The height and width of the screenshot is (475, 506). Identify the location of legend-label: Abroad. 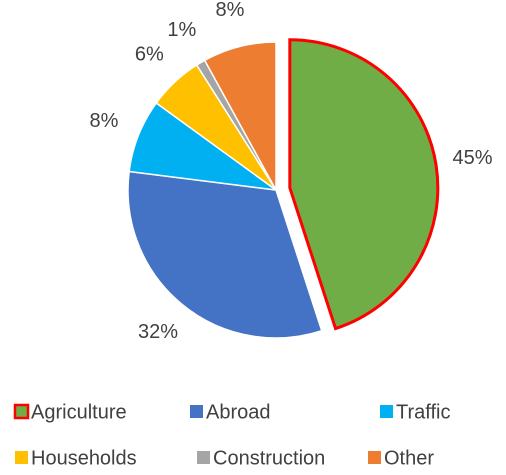
(238, 412).